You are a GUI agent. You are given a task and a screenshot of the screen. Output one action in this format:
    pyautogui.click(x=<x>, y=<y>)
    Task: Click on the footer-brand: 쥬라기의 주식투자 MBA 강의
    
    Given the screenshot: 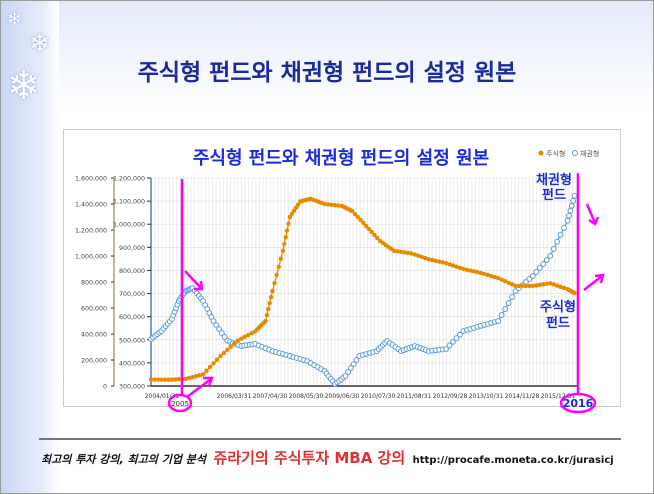 What is the action you would take?
    pyautogui.click(x=309, y=458)
    